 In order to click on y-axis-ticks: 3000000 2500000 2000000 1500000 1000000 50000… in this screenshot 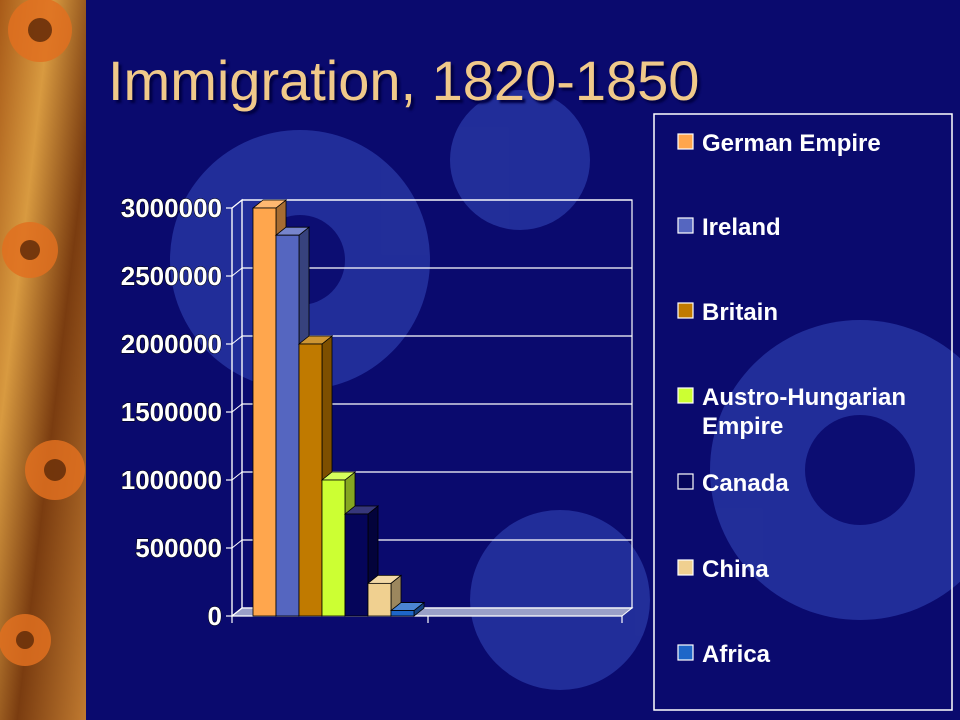, I will do `click(176, 412)`.